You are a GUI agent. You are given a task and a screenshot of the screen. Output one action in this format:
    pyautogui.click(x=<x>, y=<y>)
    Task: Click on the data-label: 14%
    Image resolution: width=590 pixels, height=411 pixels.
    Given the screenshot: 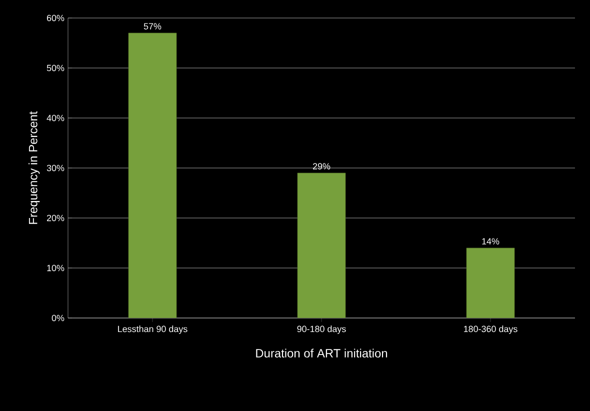 What is the action you would take?
    pyautogui.click(x=491, y=241)
    